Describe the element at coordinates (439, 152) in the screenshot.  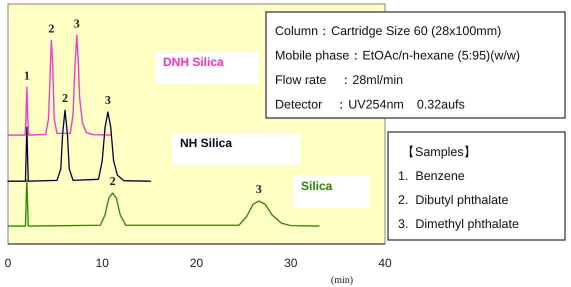
I see `text: 【Samples】` at that location.